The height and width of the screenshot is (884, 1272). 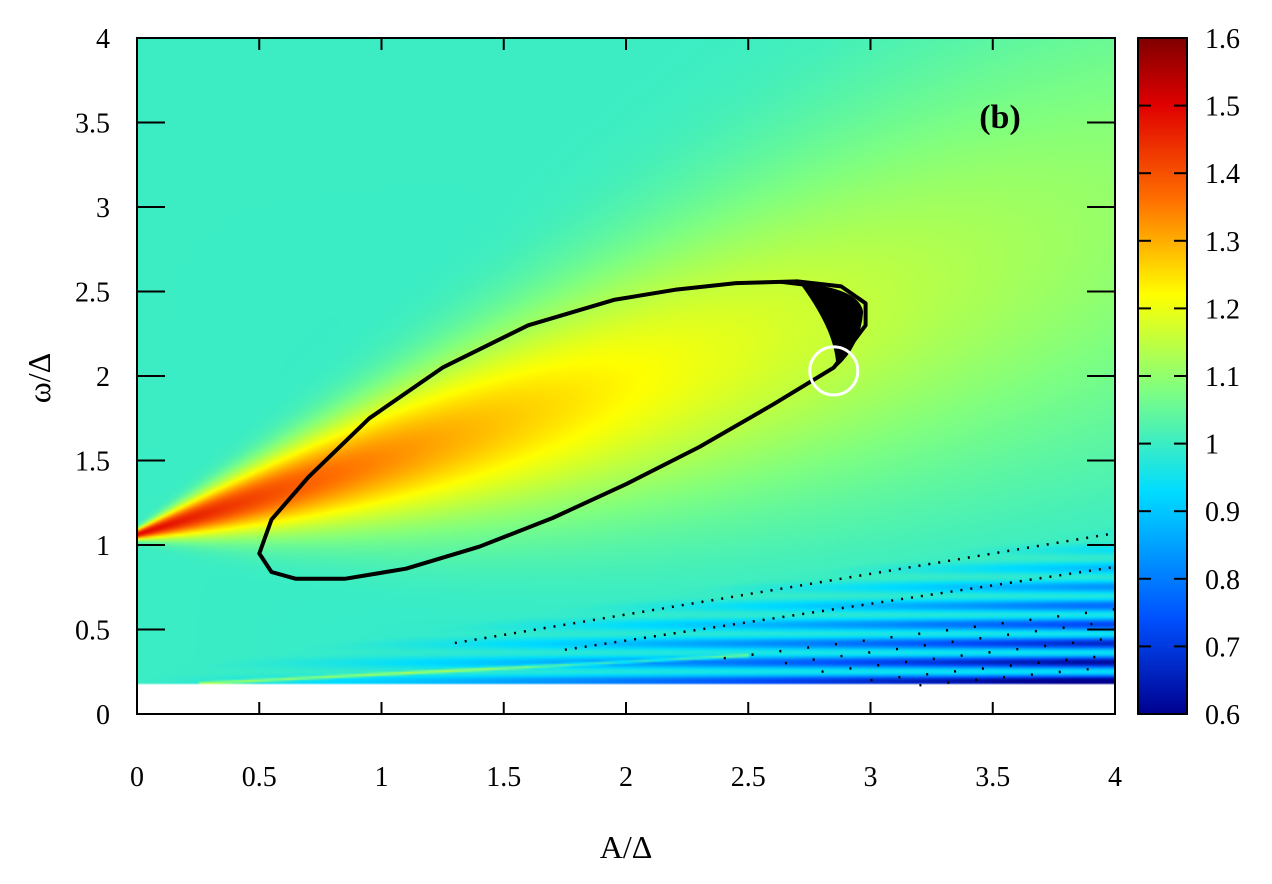 What do you see at coordinates (103, 715) in the screenshot?
I see `y-tick-label: 0` at bounding box center [103, 715].